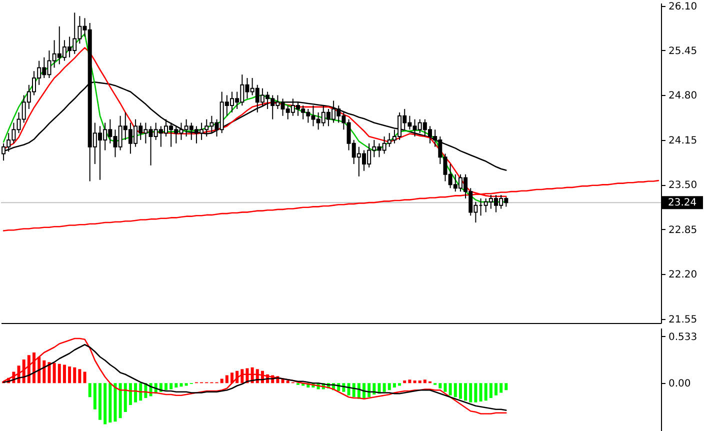 The width and height of the screenshot is (704, 431). What do you see at coordinates (683, 230) in the screenshot?
I see `y-tick-label: 22.85` at bounding box center [683, 230].